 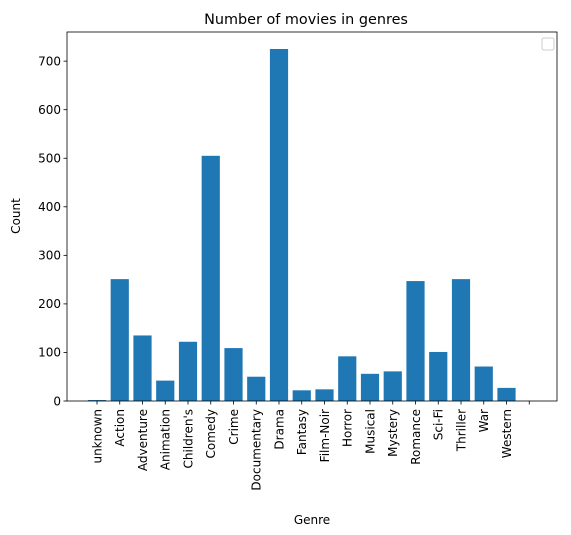 What do you see at coordinates (120, 428) in the screenshot?
I see `x-tick-label: Action` at bounding box center [120, 428].